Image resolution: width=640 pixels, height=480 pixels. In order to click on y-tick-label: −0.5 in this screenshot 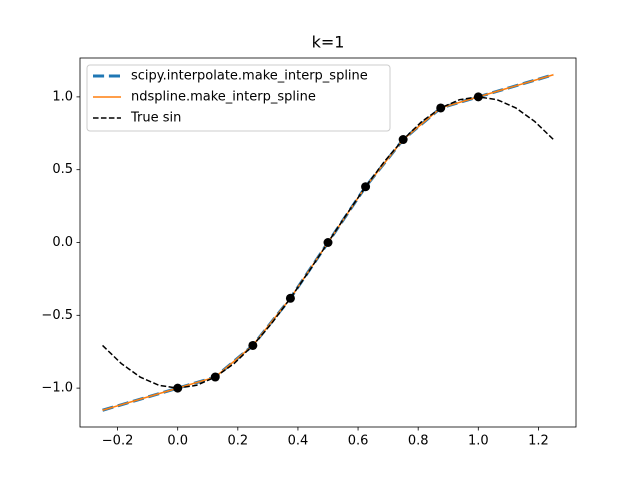, I will do `click(57, 315)`.